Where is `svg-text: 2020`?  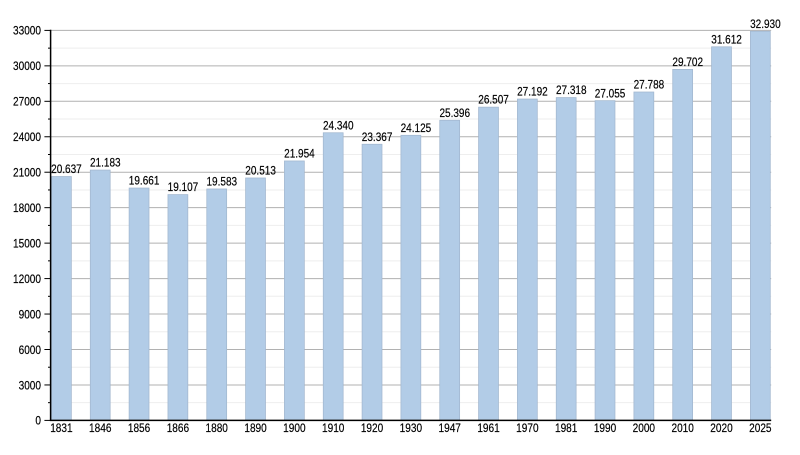
svg-text: 2020 is located at coordinates (721, 428).